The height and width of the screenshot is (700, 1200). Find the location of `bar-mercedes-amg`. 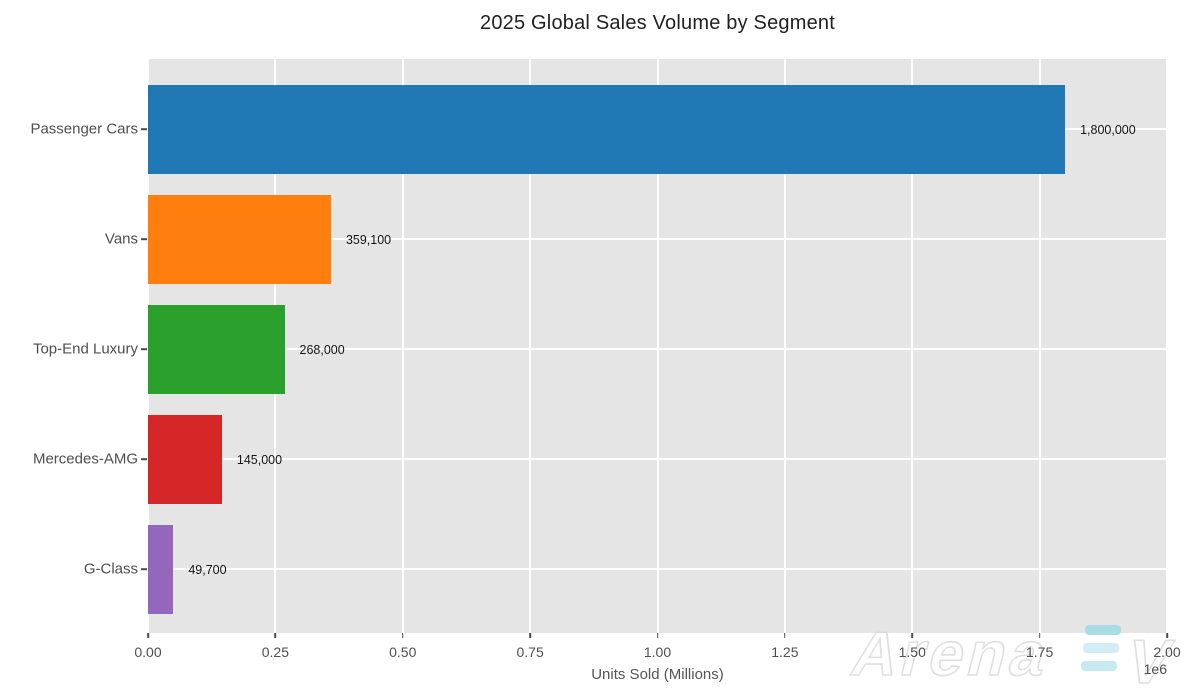

bar-mercedes-amg is located at coordinates (185, 459).